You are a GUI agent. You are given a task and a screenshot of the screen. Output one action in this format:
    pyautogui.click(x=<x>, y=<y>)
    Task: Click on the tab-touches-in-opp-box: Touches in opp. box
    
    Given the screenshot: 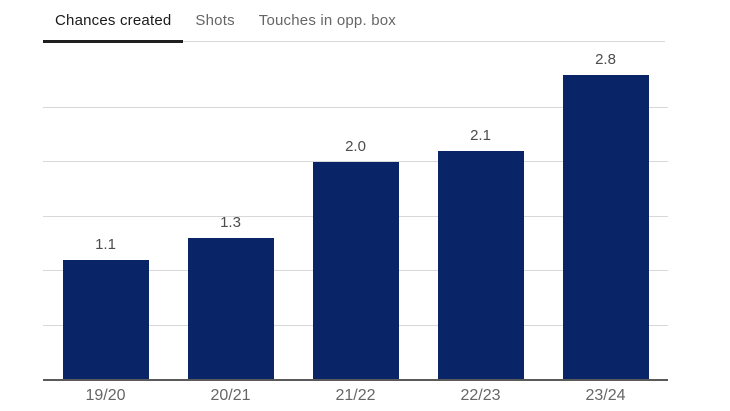 What is the action you would take?
    pyautogui.click(x=327, y=20)
    